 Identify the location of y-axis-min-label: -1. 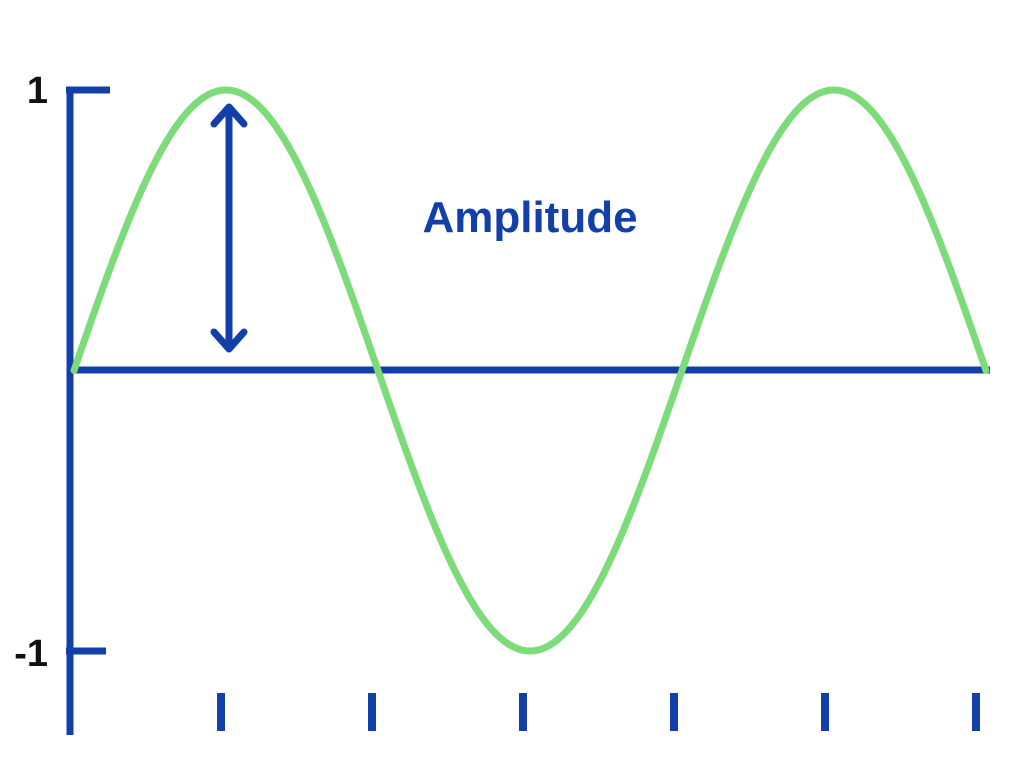
(31, 654).